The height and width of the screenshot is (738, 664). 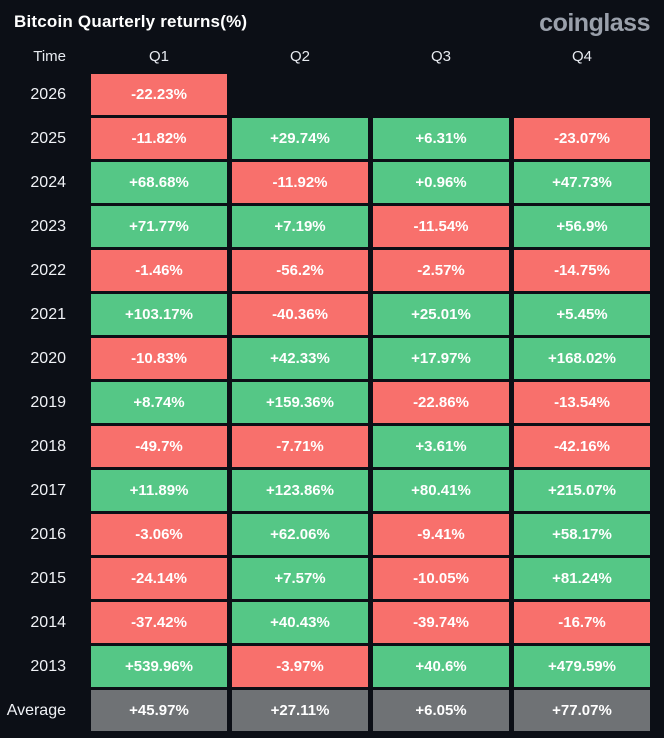 I want to click on return-cell: -39.74%, so click(x=441, y=622).